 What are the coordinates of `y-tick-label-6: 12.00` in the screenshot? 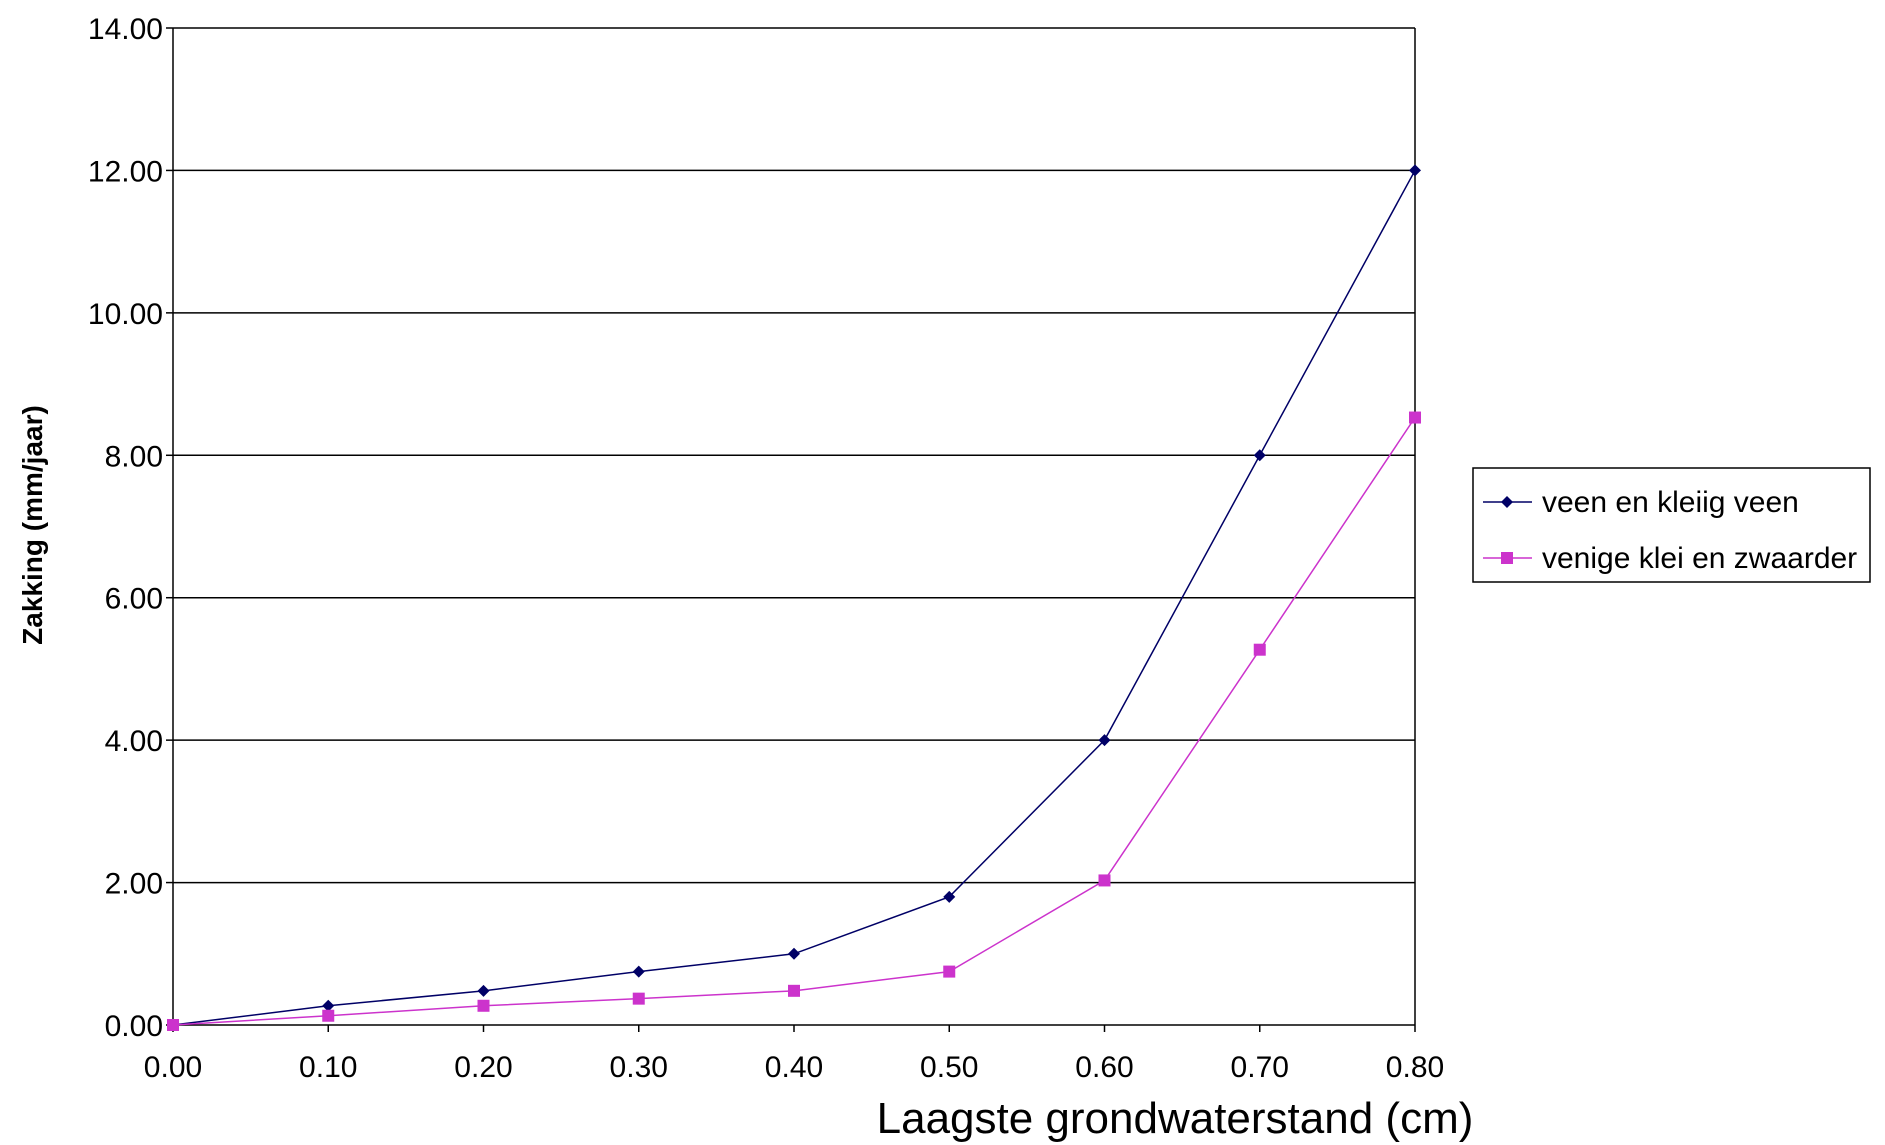 It's located at (125, 171).